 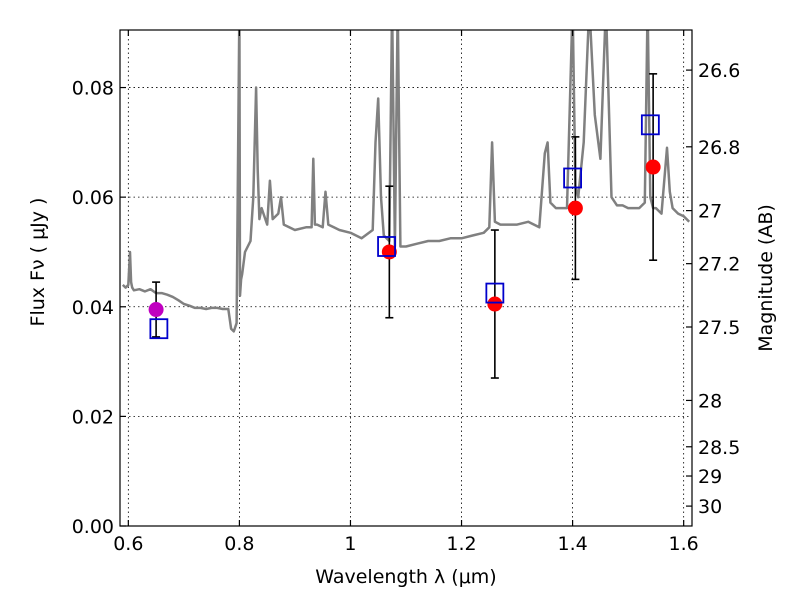 I want to click on y-tick-label-4: 0.08, so click(x=93, y=89).